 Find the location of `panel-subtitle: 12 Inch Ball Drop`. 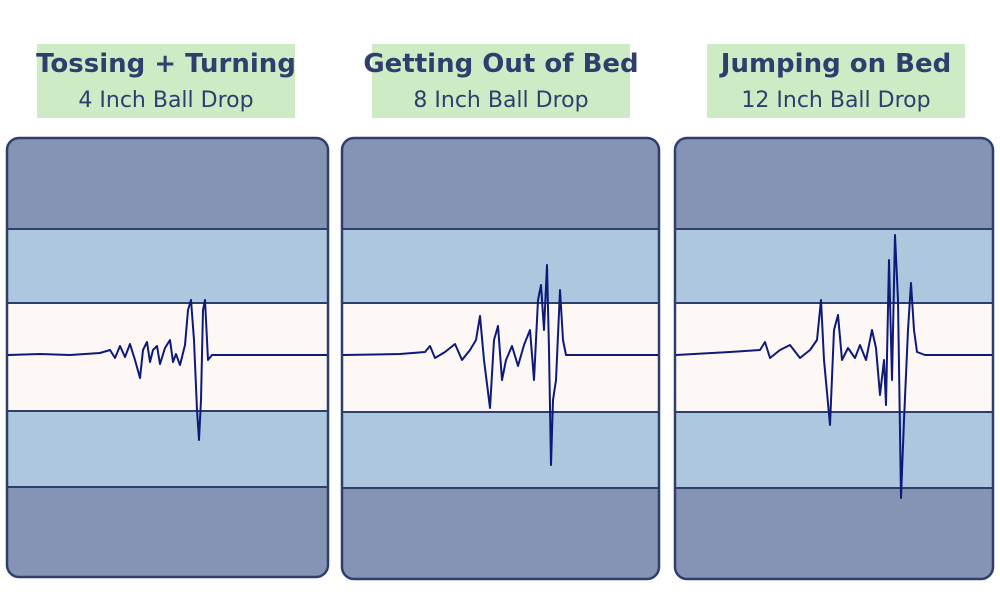

panel-subtitle: 12 Inch Ball Drop is located at coordinates (835, 100).